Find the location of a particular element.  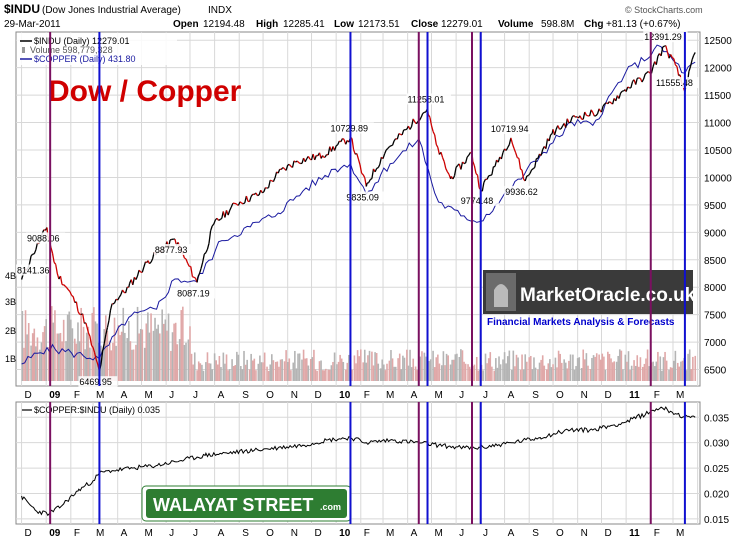

date-tick-label: 11 is located at coordinates (634, 533).